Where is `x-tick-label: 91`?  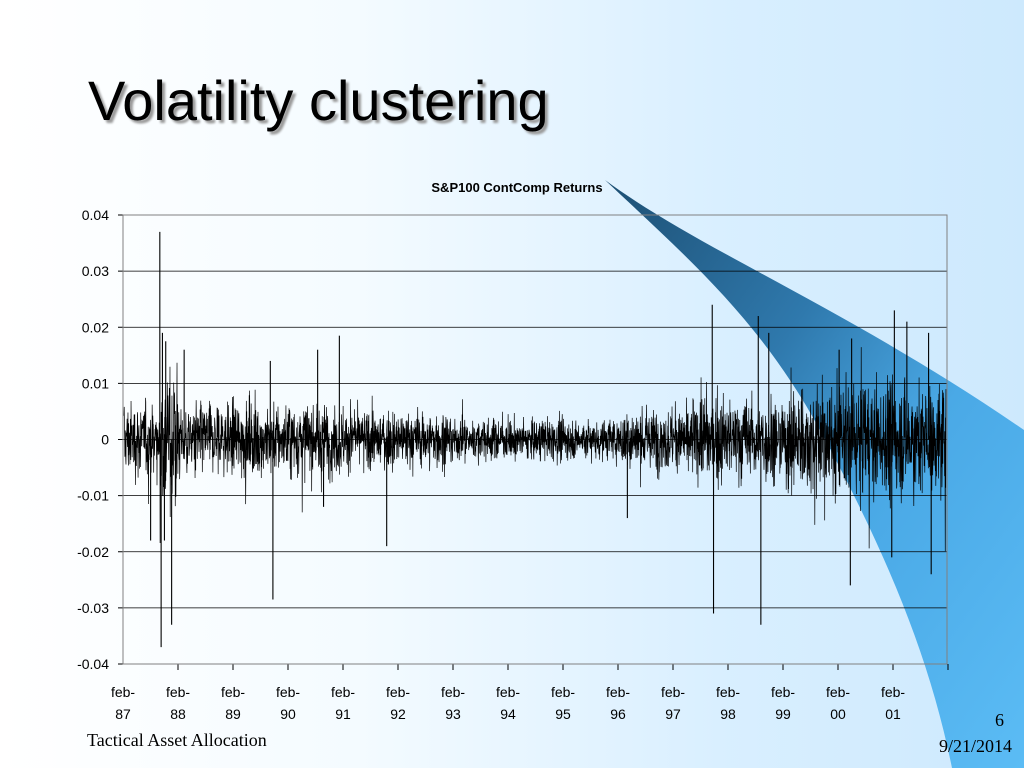
x-tick-label: 91 is located at coordinates (343, 714).